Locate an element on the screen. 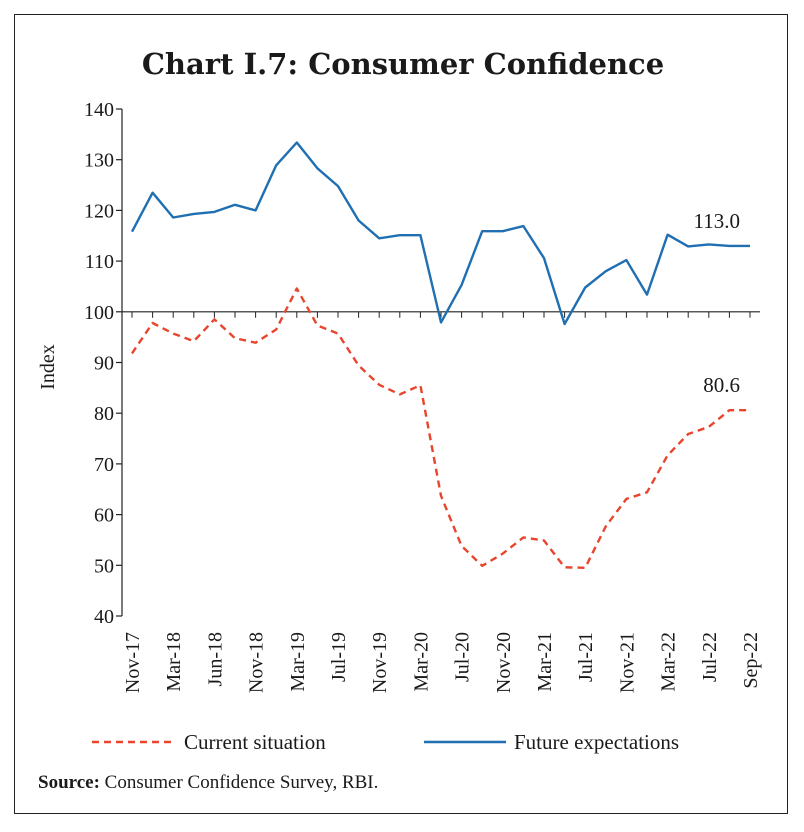  x-tick-label: Jul-19 is located at coordinates (339, 657).